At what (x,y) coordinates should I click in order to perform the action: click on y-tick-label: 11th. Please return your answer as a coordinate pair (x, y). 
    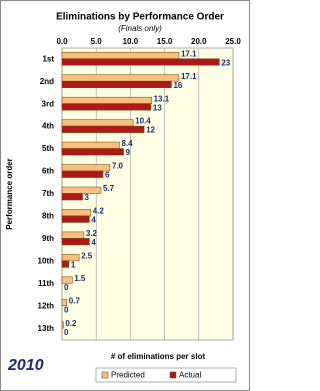
    Looking at the image, I should click on (46, 283).